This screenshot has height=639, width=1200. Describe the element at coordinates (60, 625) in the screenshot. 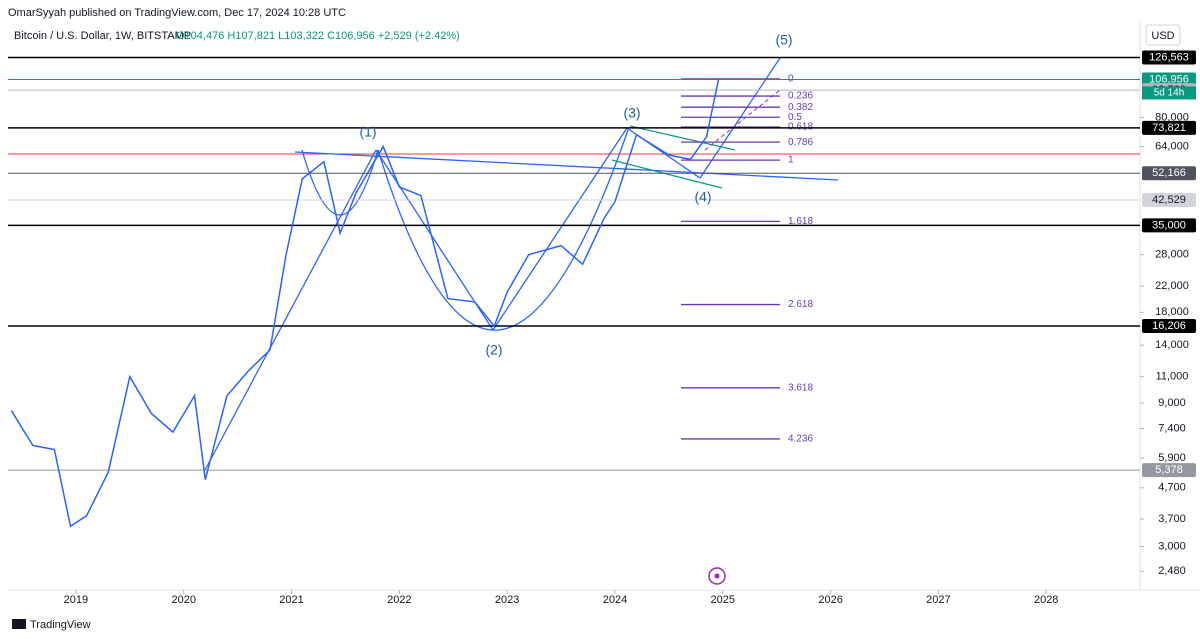

I see `footer: TradingView` at that location.